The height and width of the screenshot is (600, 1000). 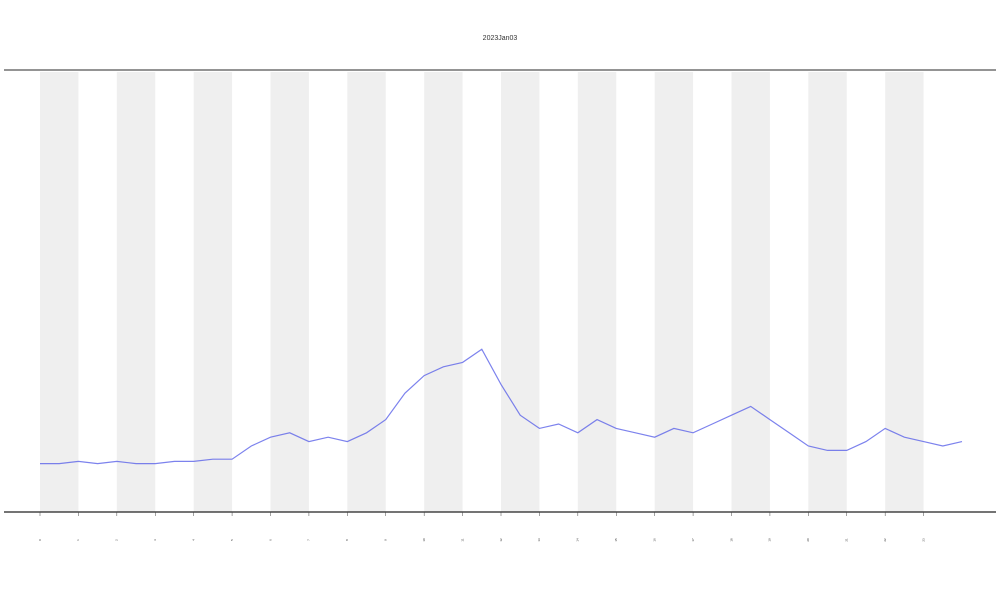 What do you see at coordinates (885, 540) in the screenshot?
I see `x-tick-label: 22` at bounding box center [885, 540].